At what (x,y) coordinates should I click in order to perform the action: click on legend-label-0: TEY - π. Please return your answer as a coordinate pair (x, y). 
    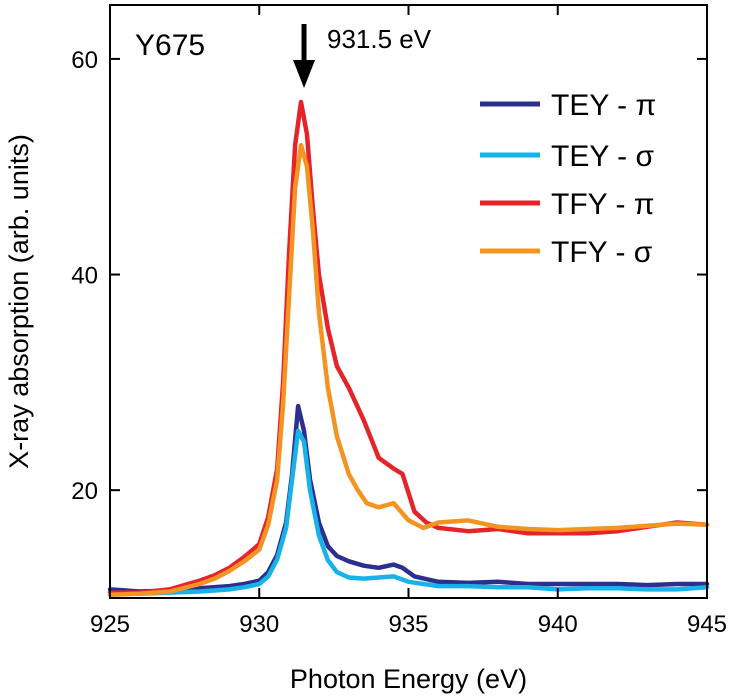
    Looking at the image, I should click on (603, 105).